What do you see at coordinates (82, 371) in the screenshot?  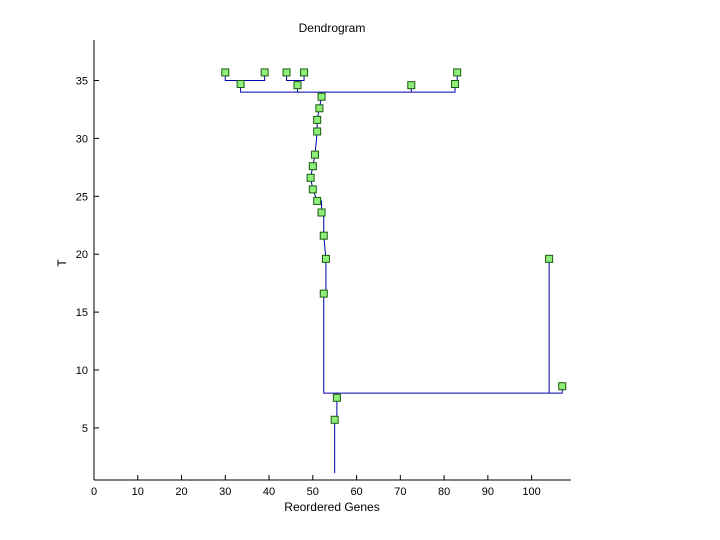 I see `y-tick-label: 10` at bounding box center [82, 371].